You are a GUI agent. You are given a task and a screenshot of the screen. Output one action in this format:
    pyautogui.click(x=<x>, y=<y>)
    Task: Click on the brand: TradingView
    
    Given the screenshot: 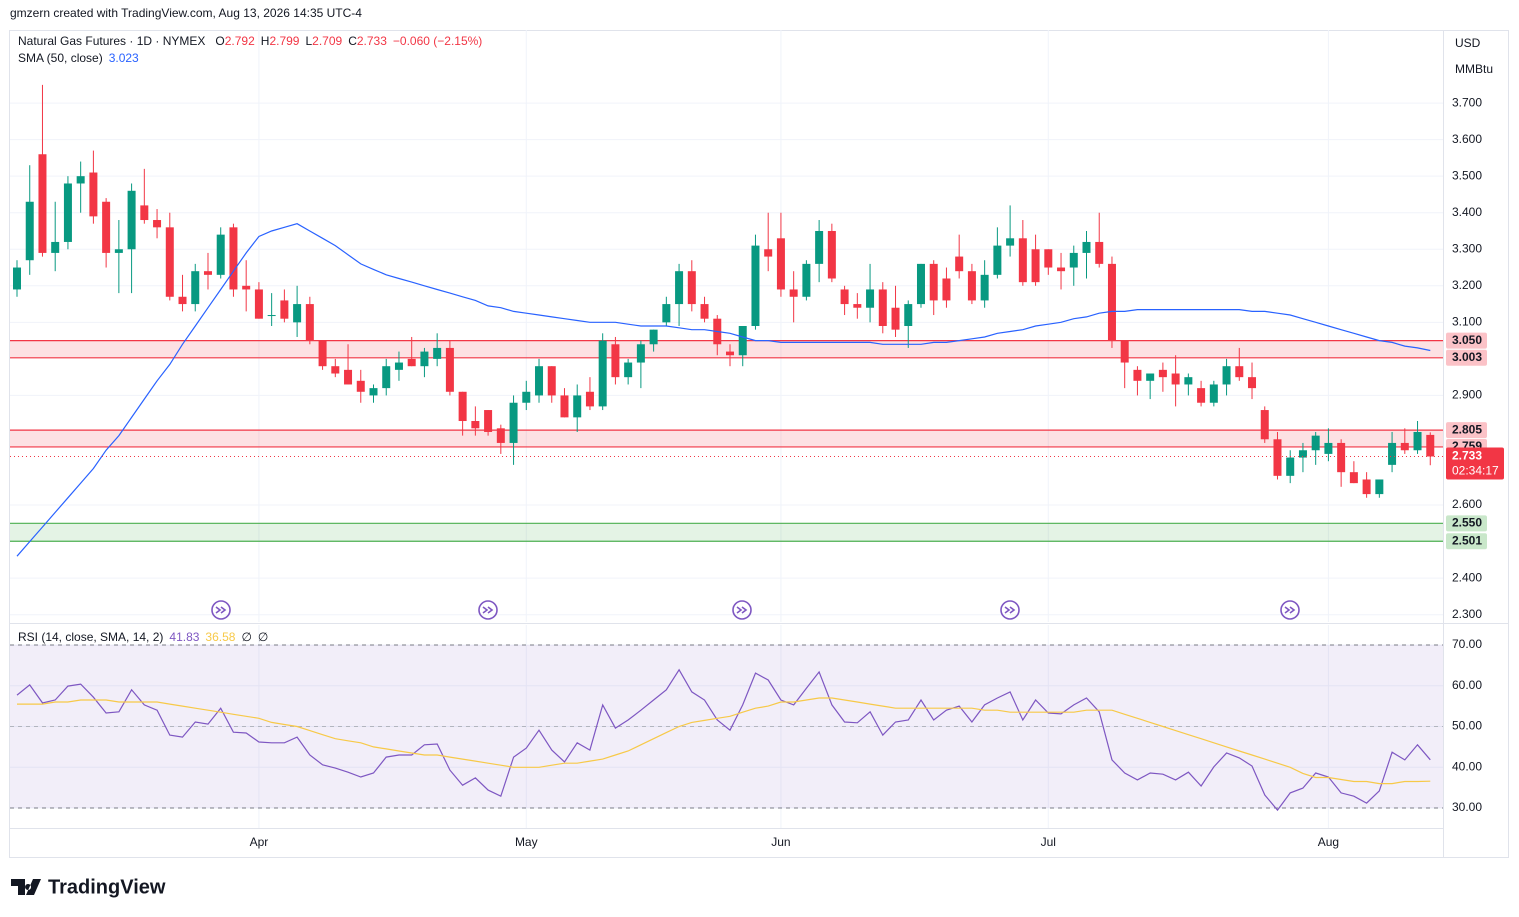 What is the action you would take?
    pyautogui.click(x=107, y=887)
    